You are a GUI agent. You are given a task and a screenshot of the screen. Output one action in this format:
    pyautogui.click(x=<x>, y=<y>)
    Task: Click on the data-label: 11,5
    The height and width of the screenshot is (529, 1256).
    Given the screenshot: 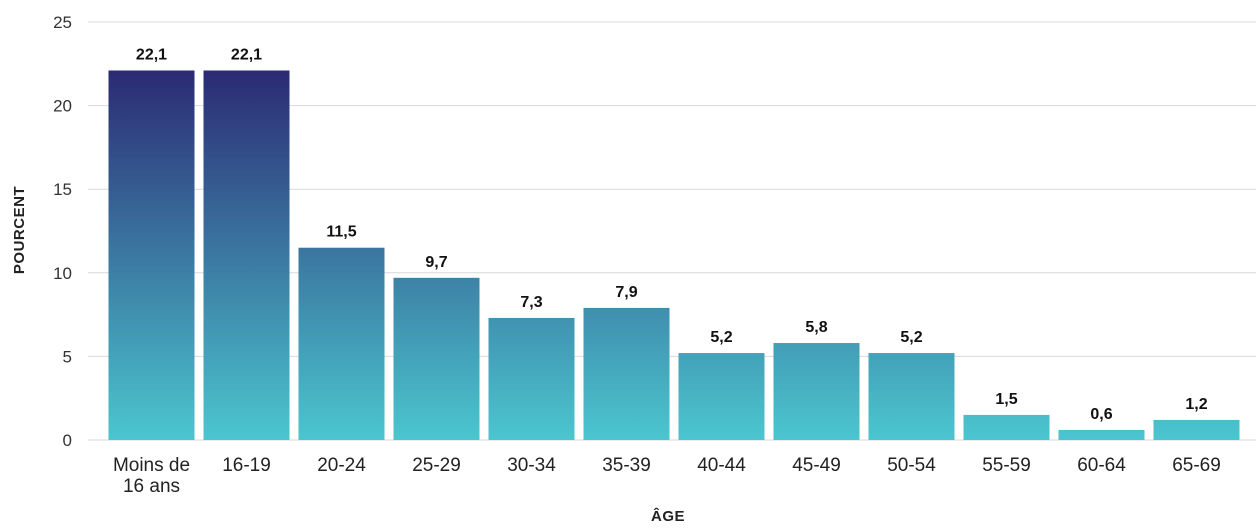 What is the action you would take?
    pyautogui.click(x=341, y=232)
    